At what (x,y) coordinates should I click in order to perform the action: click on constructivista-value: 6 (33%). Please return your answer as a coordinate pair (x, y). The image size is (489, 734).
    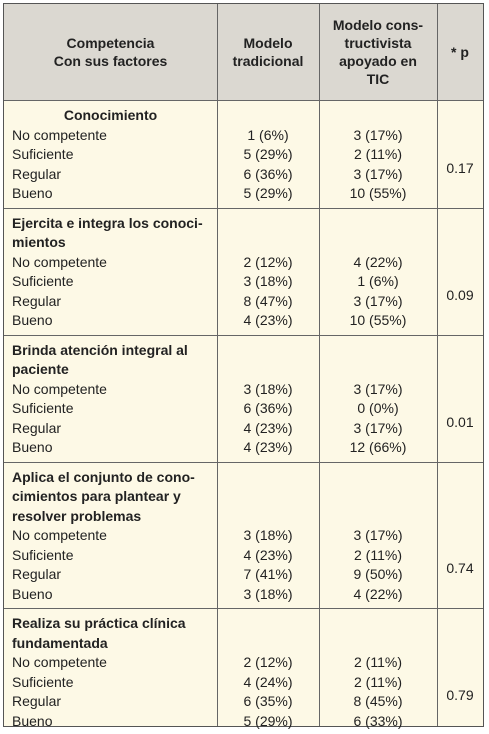
    Looking at the image, I should click on (378, 720).